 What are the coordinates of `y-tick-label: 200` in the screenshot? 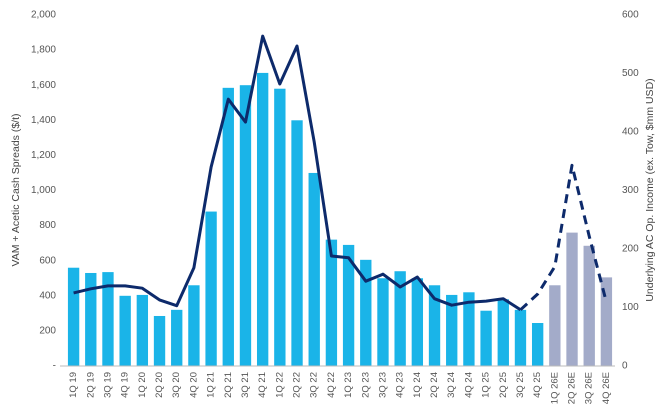 It's located at (47, 331).